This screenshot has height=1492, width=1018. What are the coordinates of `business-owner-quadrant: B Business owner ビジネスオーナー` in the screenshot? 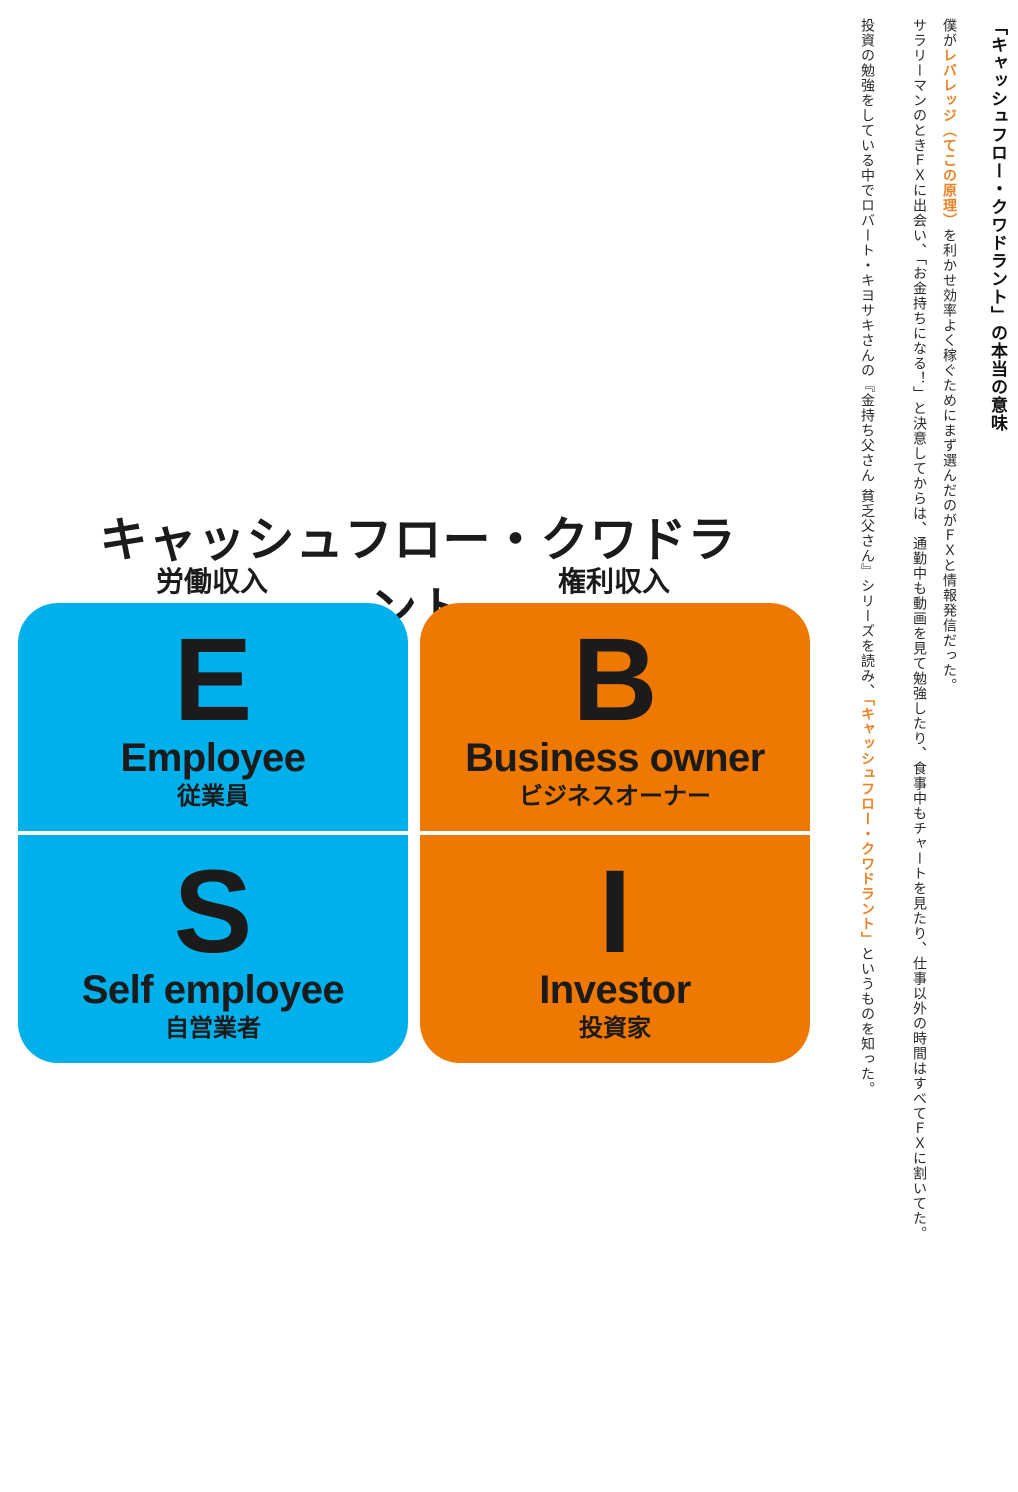 It's located at (615, 717).